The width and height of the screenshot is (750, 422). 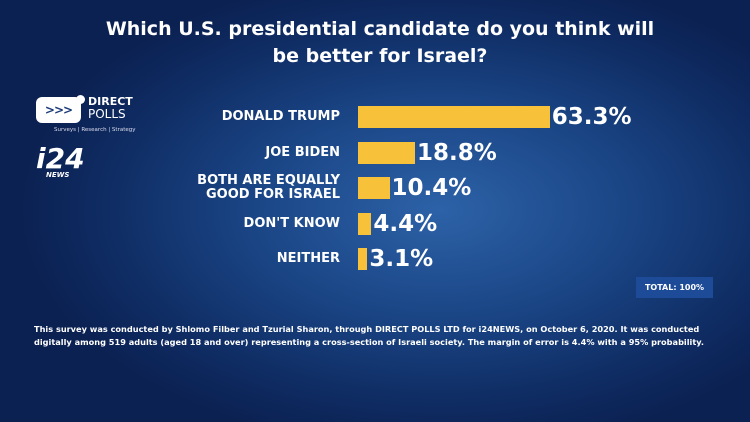 What do you see at coordinates (95, 130) in the screenshot?
I see `logo-tagline: Surveys | Research | Strategy` at bounding box center [95, 130].